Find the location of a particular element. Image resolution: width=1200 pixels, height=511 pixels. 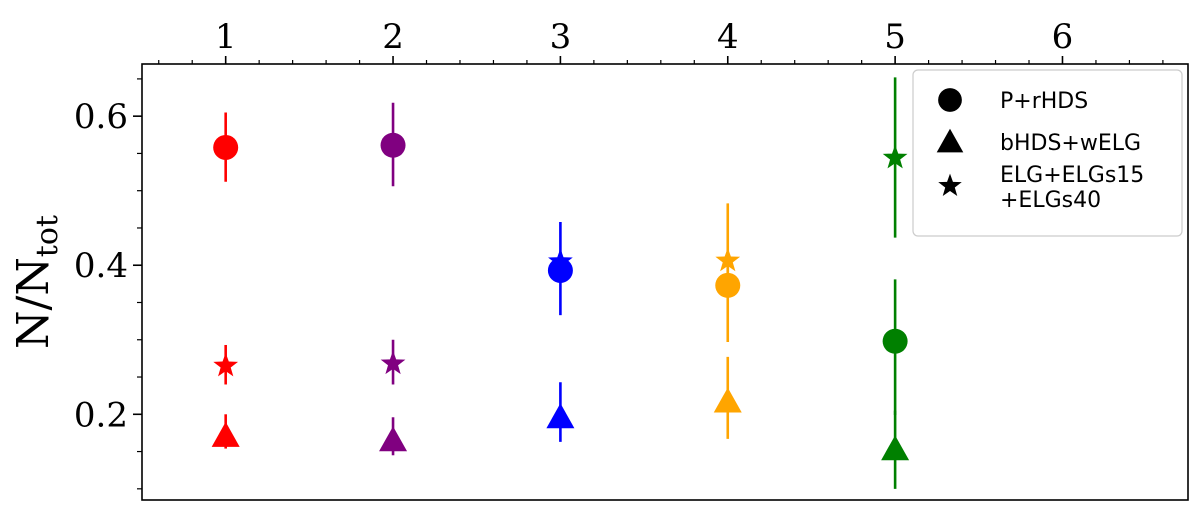

y-axis-label-main: N/N is located at coordinates (33, 303).